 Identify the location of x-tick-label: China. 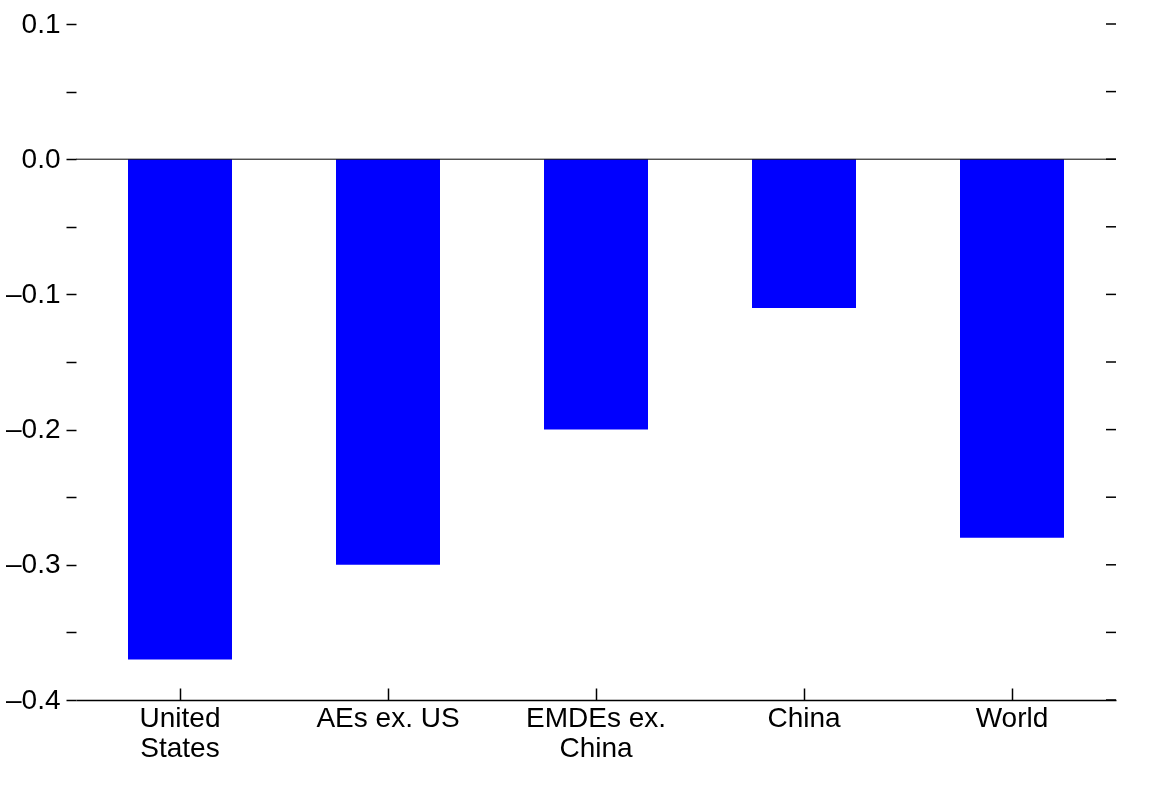
(804, 717).